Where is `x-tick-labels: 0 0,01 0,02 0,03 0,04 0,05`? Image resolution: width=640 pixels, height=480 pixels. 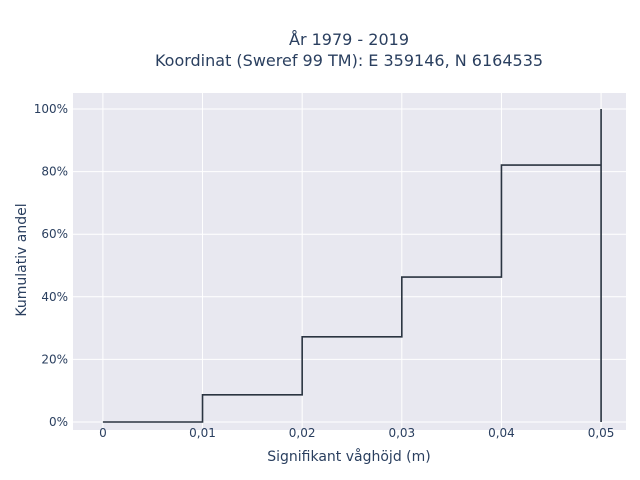
x-tick-labels: 0 0,01 0,02 0,03 0,04 0,05 is located at coordinates (356, 433).